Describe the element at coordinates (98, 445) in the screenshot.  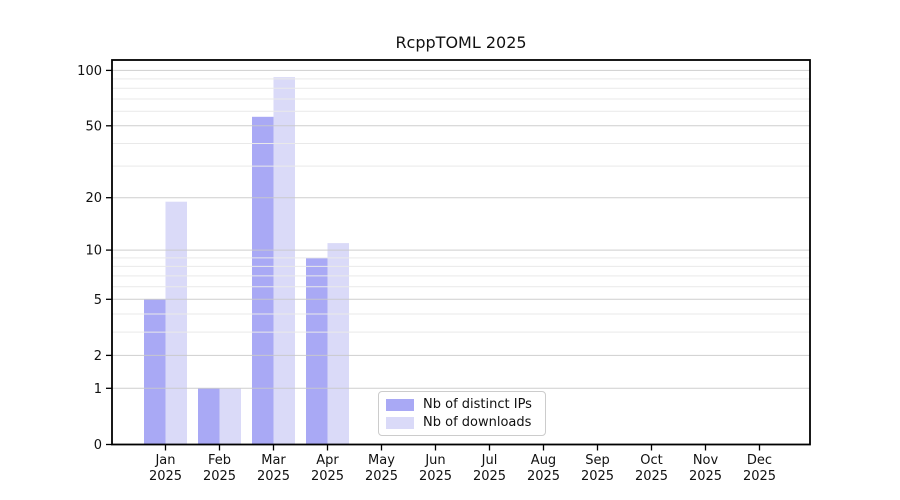
I see `y-tick-label-0: 0` at that location.